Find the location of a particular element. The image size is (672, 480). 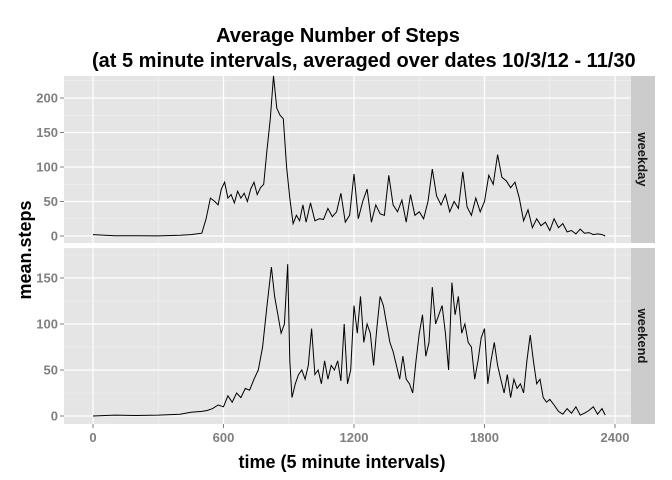

y-axis-ticks: 0 50 100 150 200 is located at coordinates (50, 167).